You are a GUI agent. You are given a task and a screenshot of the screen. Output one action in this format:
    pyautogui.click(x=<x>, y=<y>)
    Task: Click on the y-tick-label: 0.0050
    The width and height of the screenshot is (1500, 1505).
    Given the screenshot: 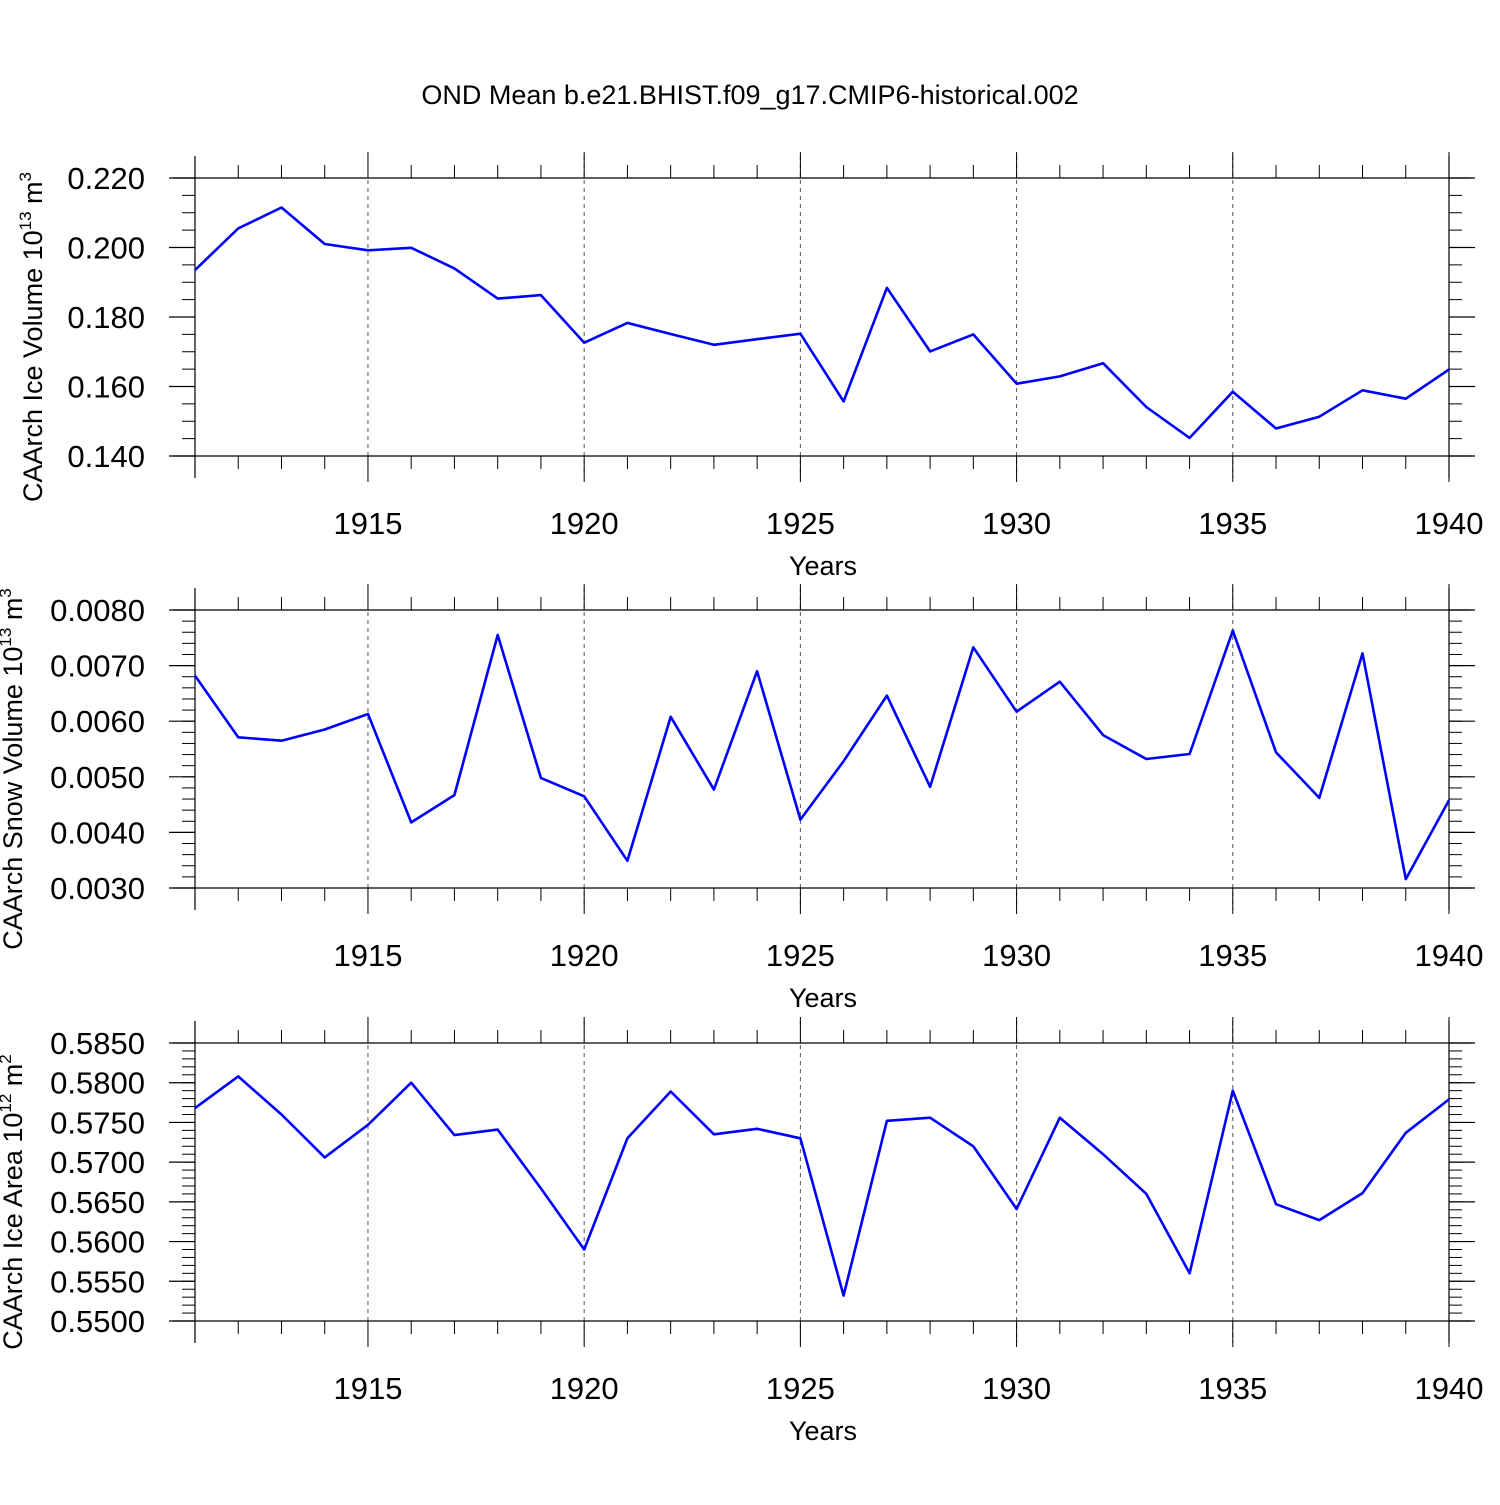 What is the action you would take?
    pyautogui.click(x=97, y=777)
    